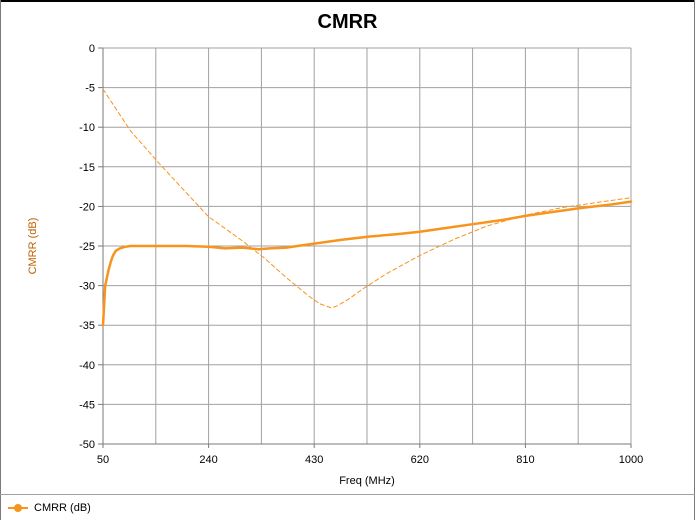  I want to click on y-tick-label: -15, so click(87, 168).